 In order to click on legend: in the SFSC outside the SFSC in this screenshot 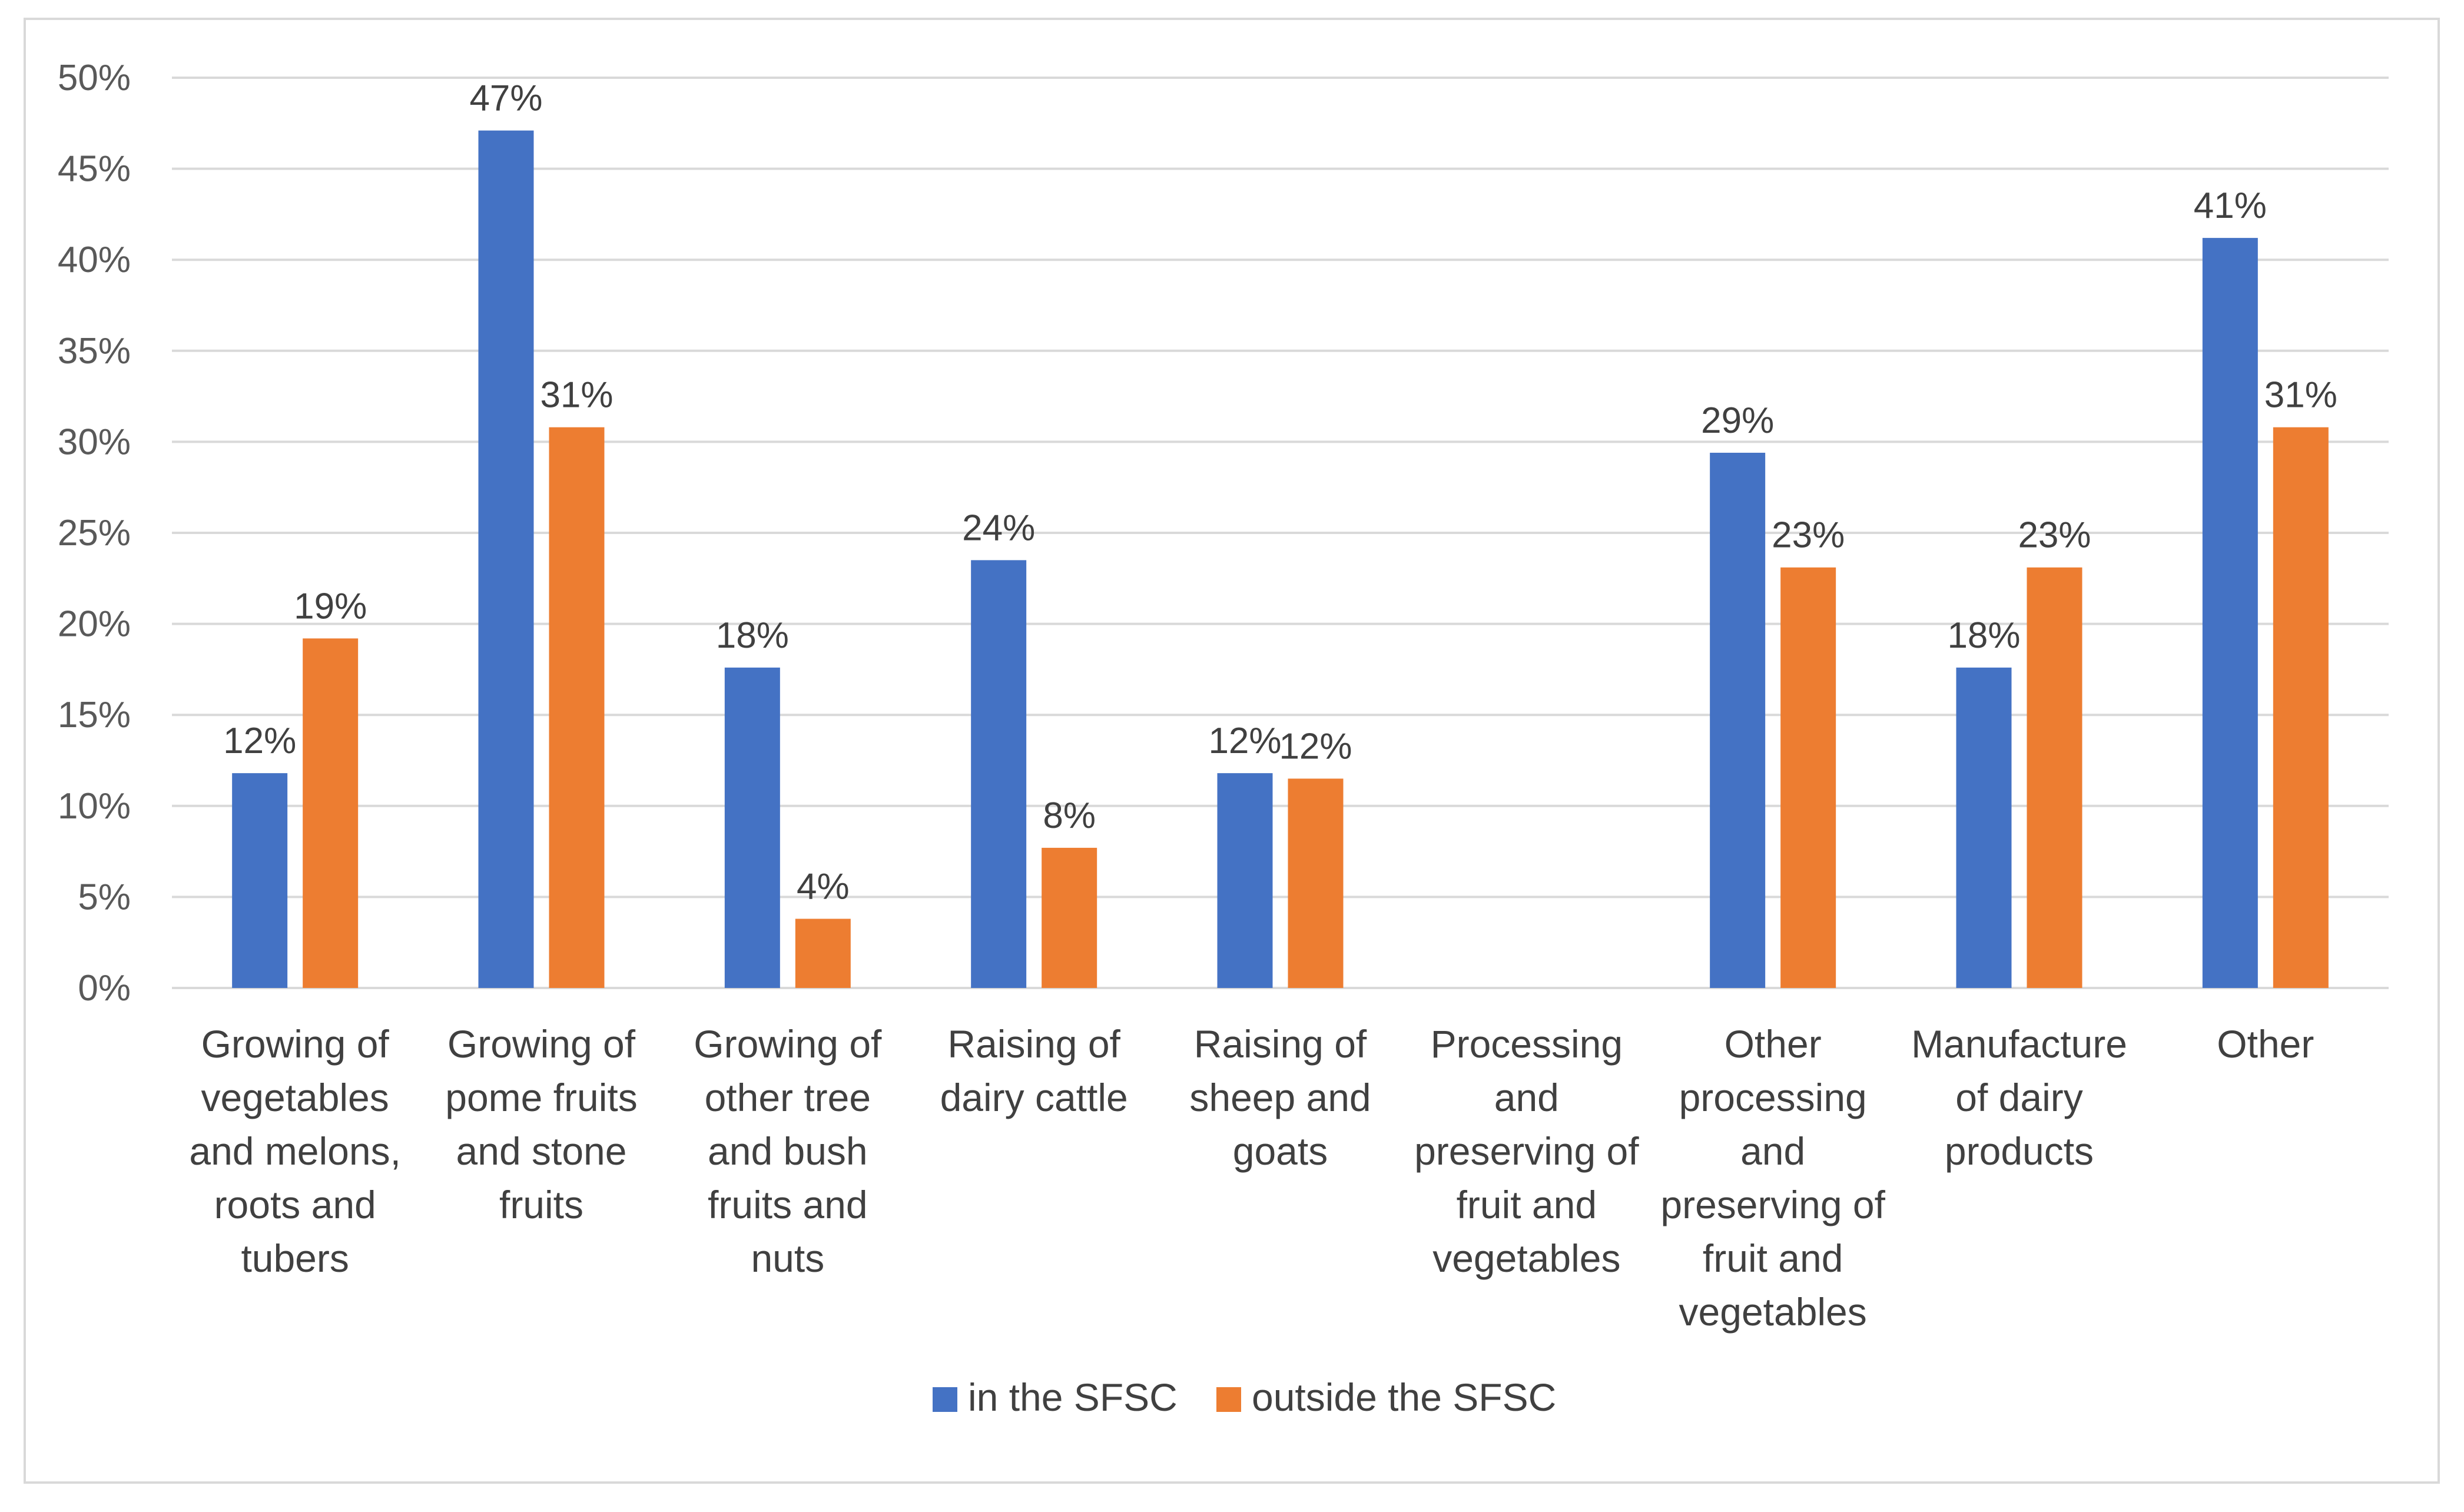, I will do `click(1244, 1397)`.